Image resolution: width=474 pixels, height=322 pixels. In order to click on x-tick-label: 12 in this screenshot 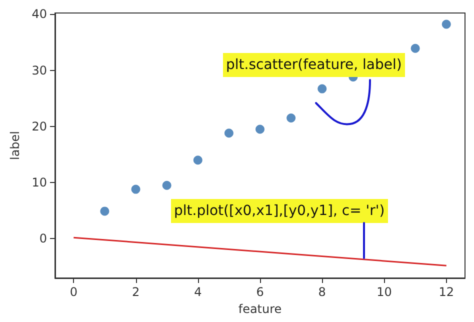, I will do `click(446, 292)`.